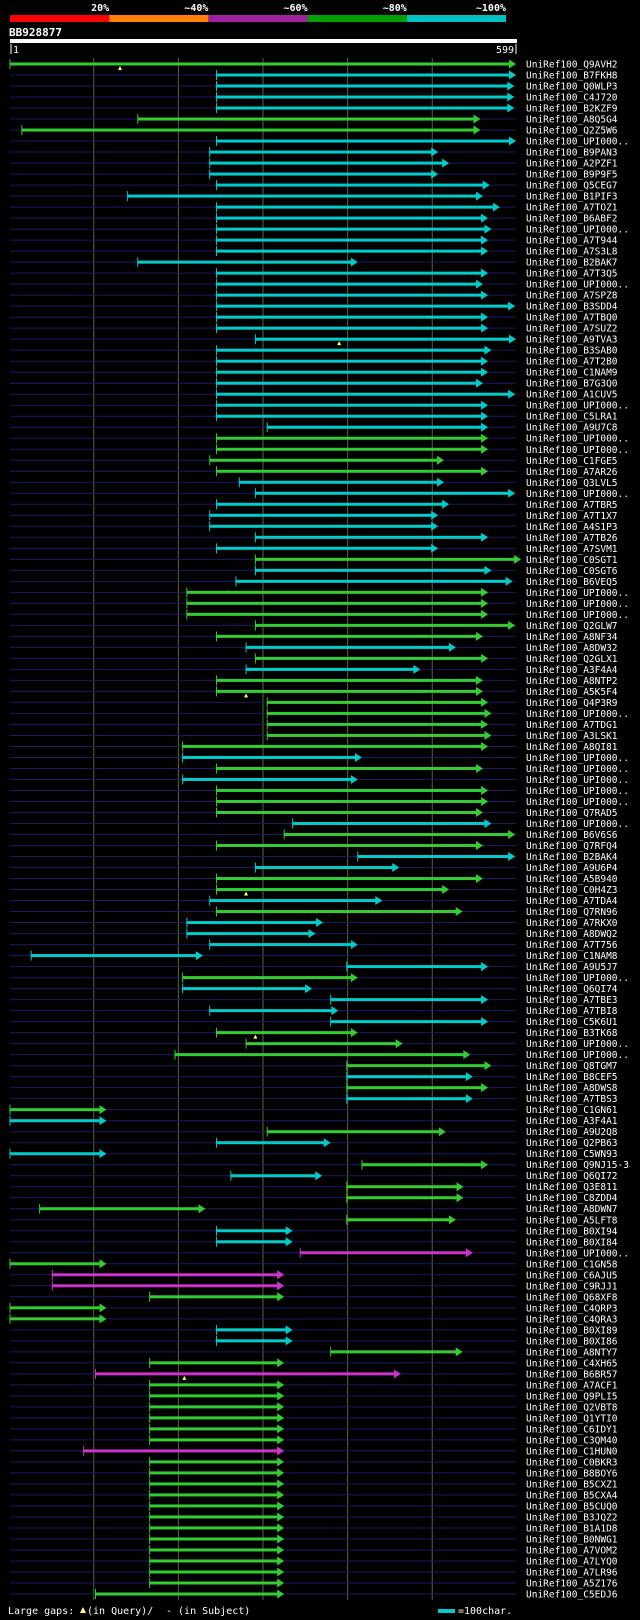 The width and height of the screenshot is (640, 1620). What do you see at coordinates (314, 1462) in the screenshot?
I see `hit-row: UniRef100_C0BKR3` at bounding box center [314, 1462].